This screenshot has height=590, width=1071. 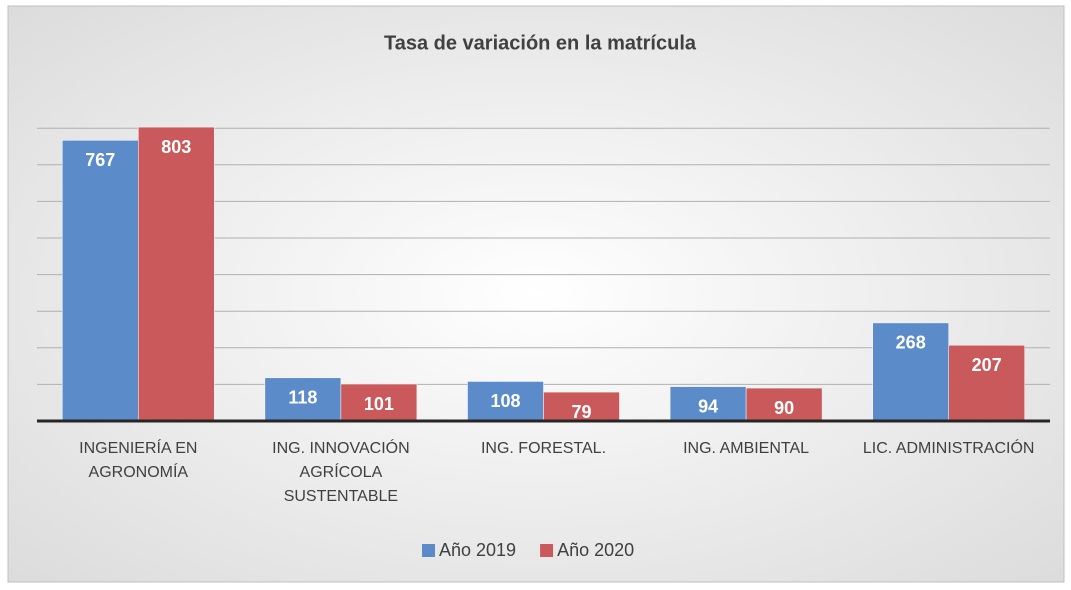 What do you see at coordinates (100, 160) in the screenshot?
I see `data-label: 767` at bounding box center [100, 160].